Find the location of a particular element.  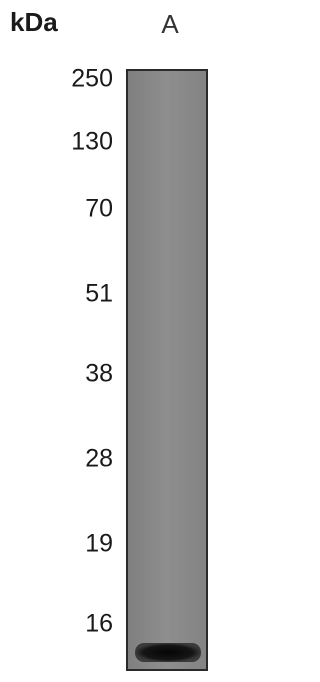

marker-label: 250 is located at coordinates (92, 79).